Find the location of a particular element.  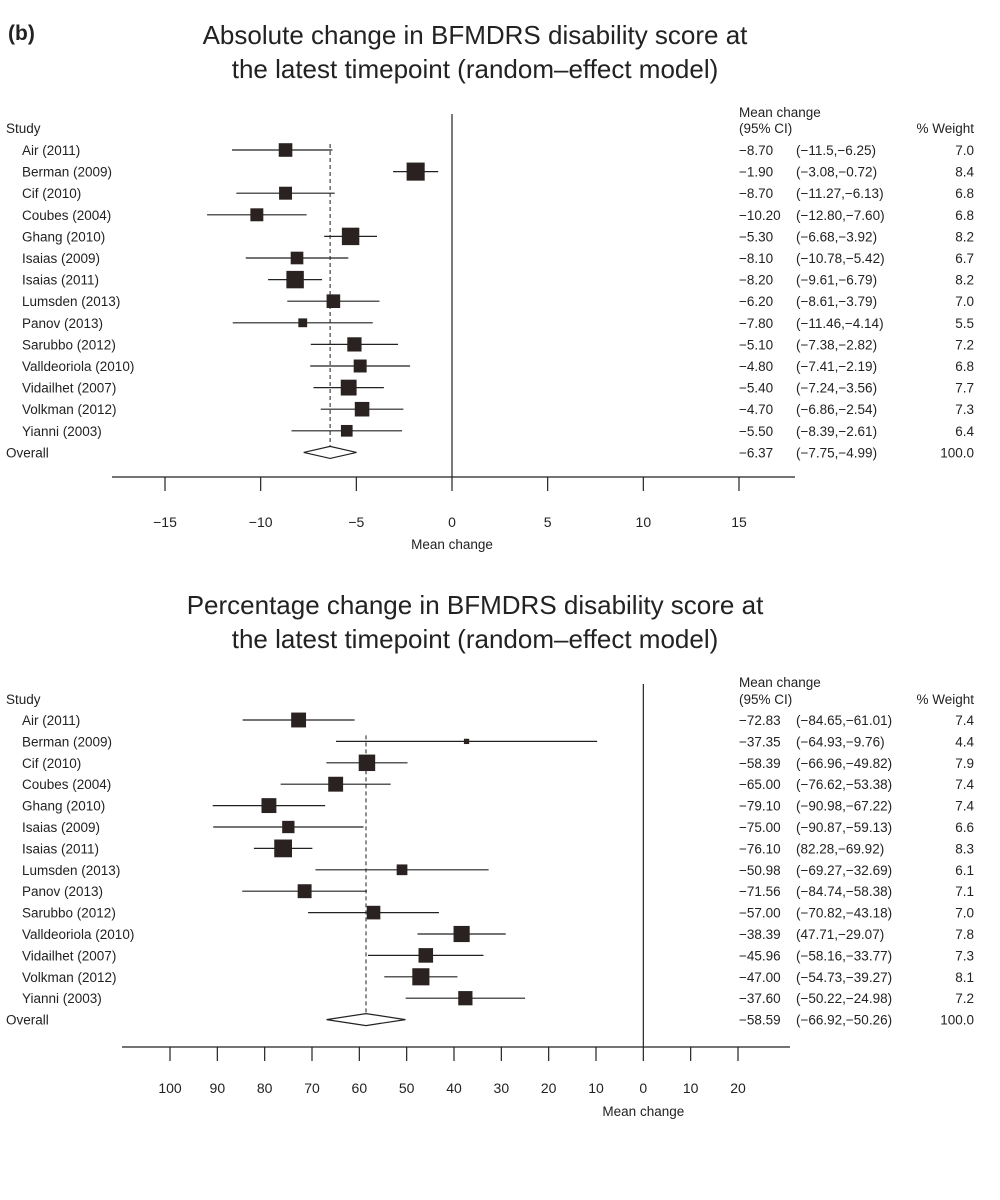

study-label: Cif (2010) is located at coordinates (51, 763).